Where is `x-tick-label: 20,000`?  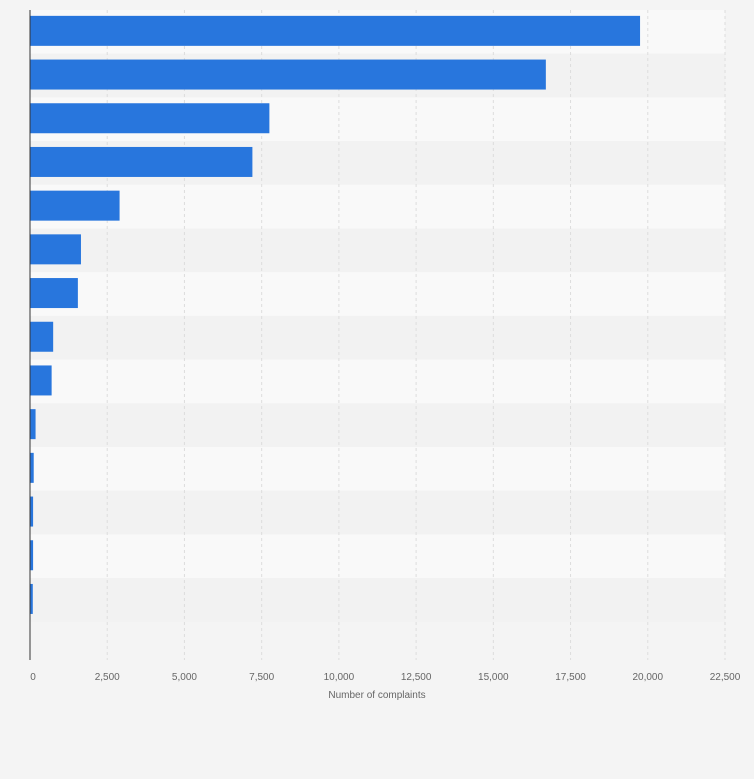 x-tick-label: 20,000 is located at coordinates (647, 677).